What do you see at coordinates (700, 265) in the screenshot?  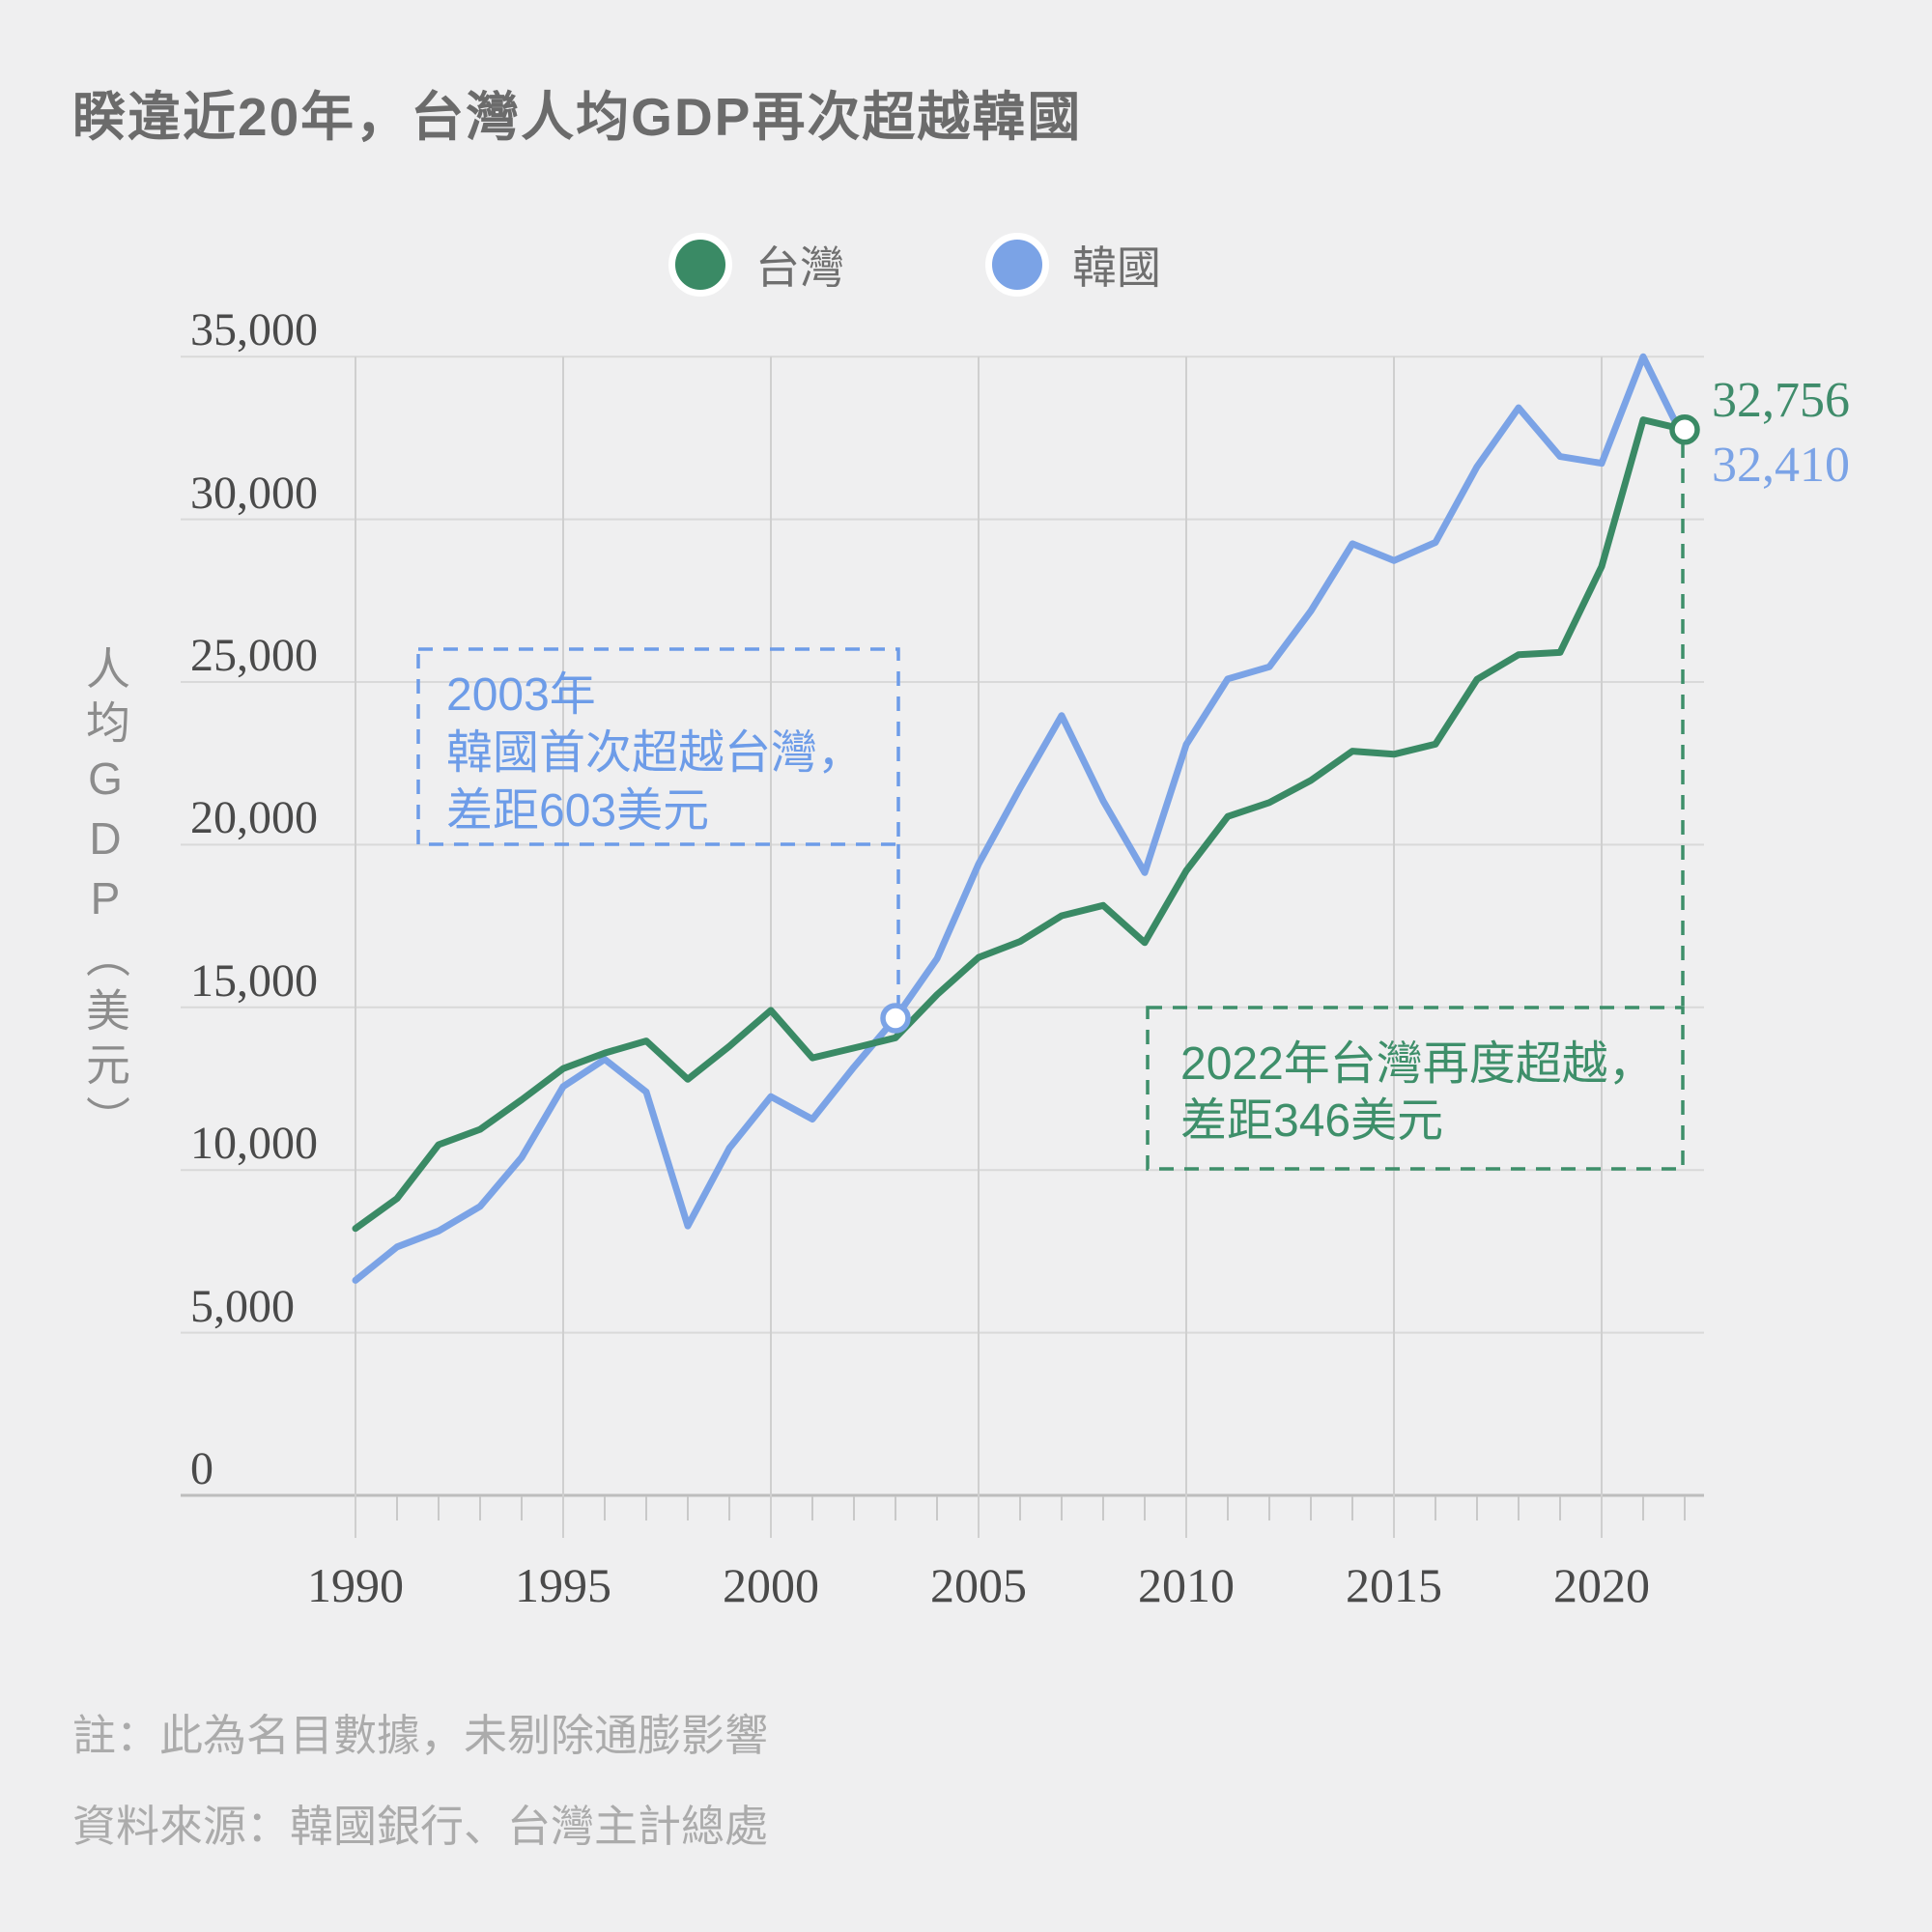 I see `taiwan-legend-dot-icon` at bounding box center [700, 265].